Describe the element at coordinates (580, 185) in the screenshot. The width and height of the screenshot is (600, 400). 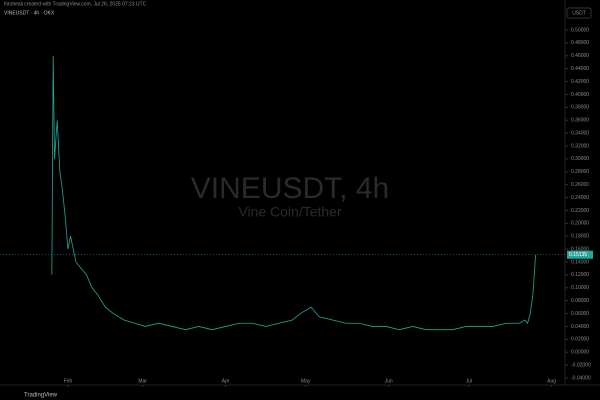
I see `y-tick-label: 0.26000` at that location.